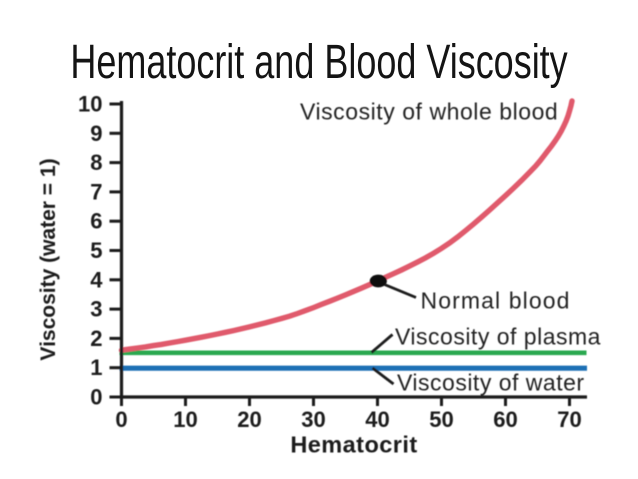  I want to click on svg-text: 40, so click(377, 419).